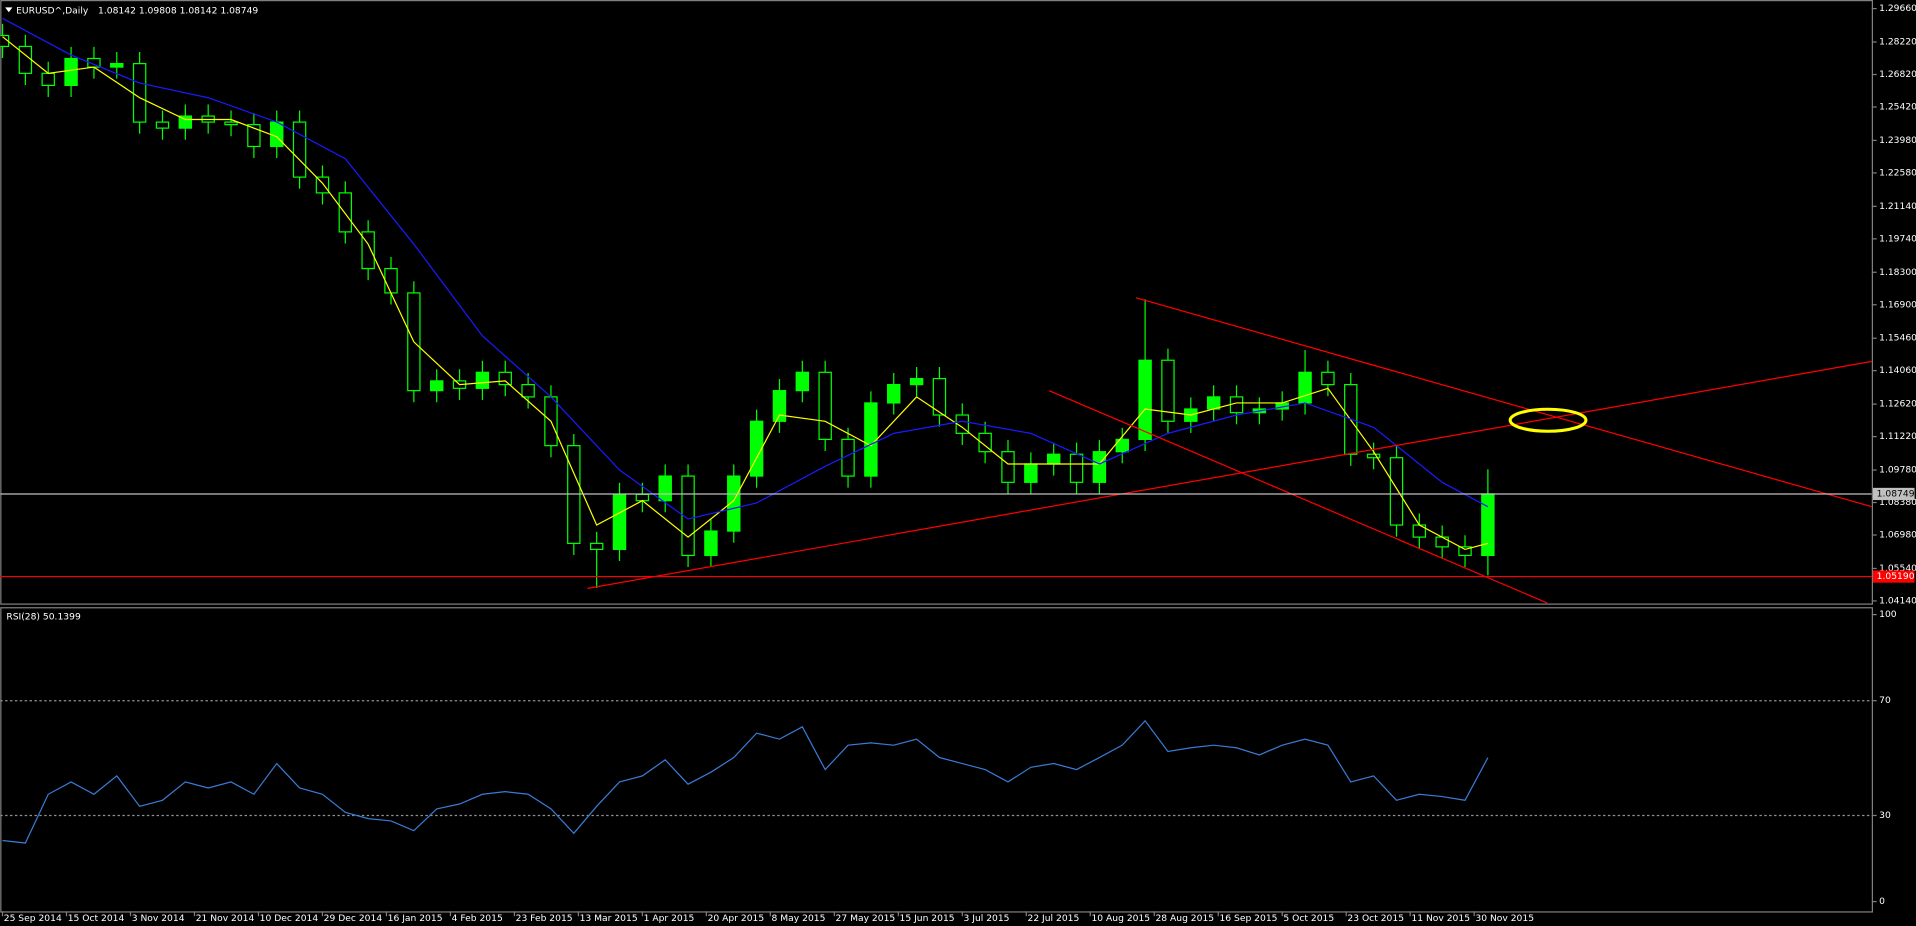  Describe the element at coordinates (1888, 614) in the screenshot. I see `y-tick-label: 100` at that location.